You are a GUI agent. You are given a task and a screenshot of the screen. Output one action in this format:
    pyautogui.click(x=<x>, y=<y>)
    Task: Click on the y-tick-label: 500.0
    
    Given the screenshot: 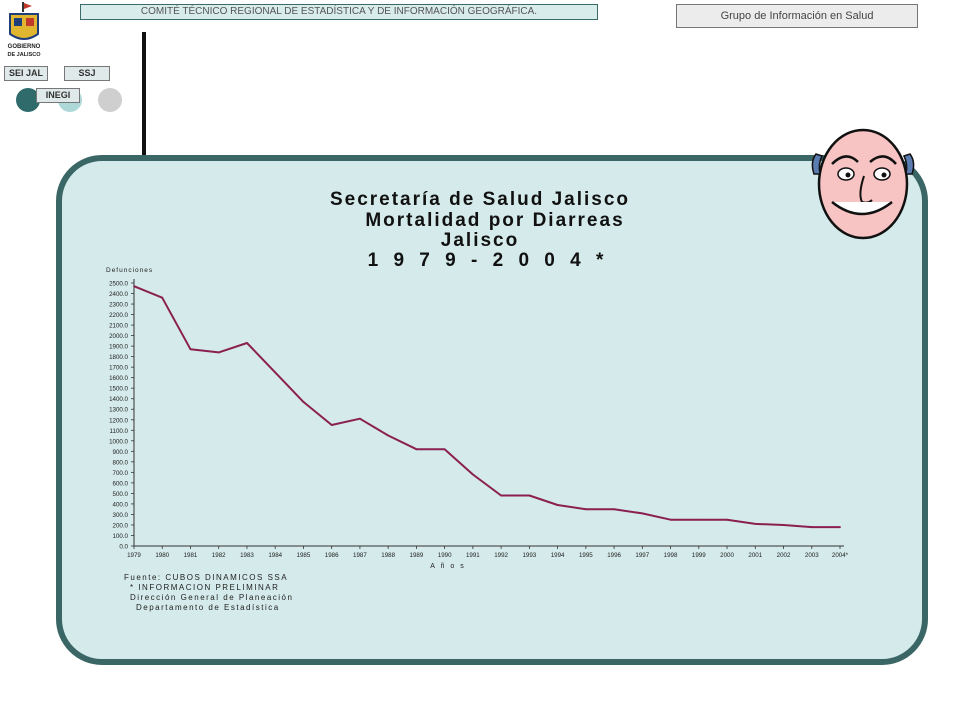 What is the action you would take?
    pyautogui.click(x=121, y=494)
    